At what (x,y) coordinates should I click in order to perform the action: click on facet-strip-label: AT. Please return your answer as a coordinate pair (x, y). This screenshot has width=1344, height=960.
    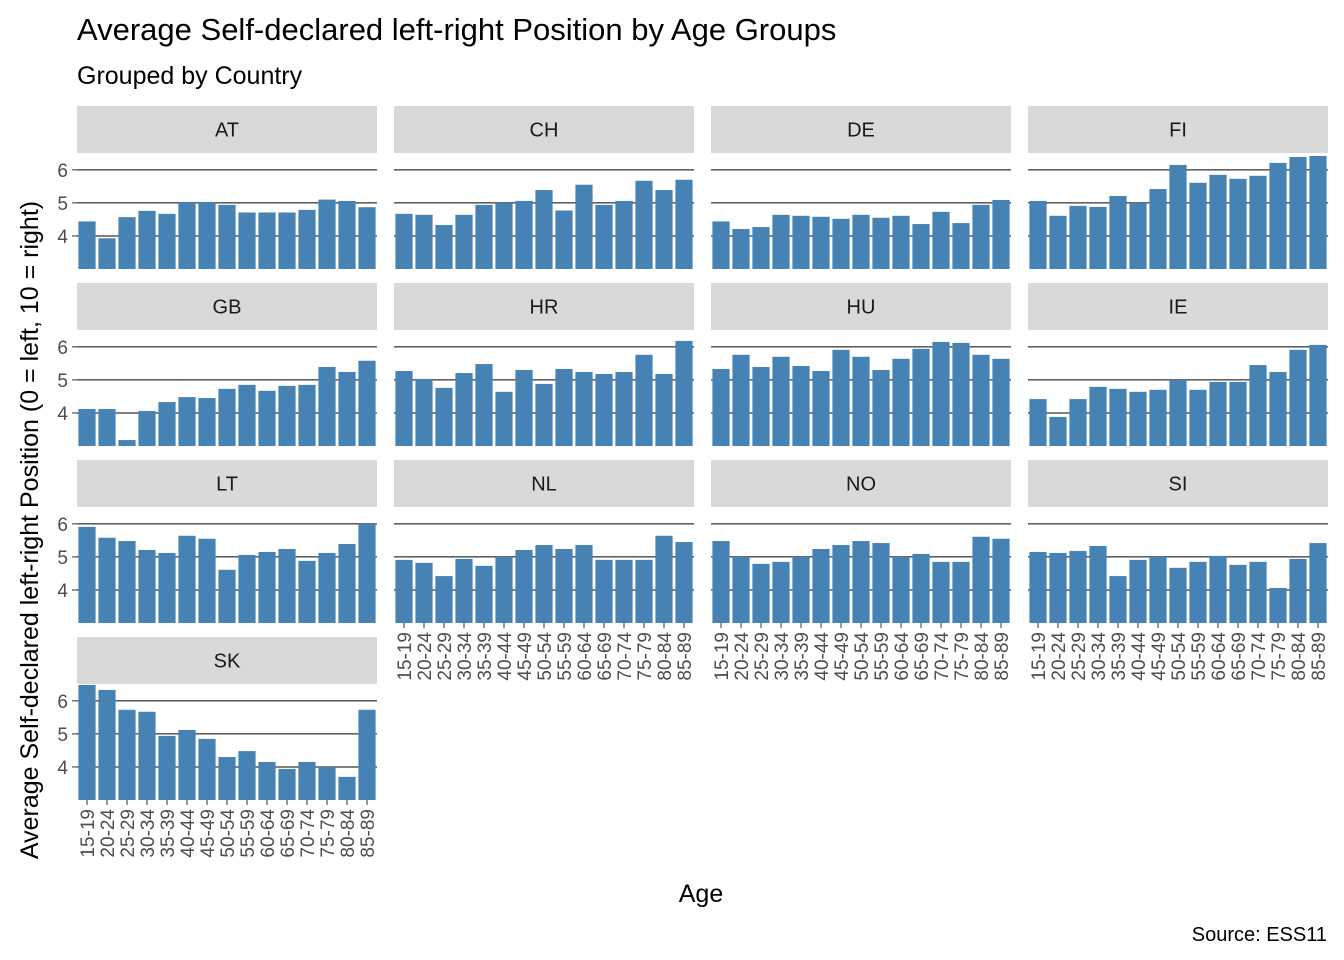
    Looking at the image, I should click on (227, 131).